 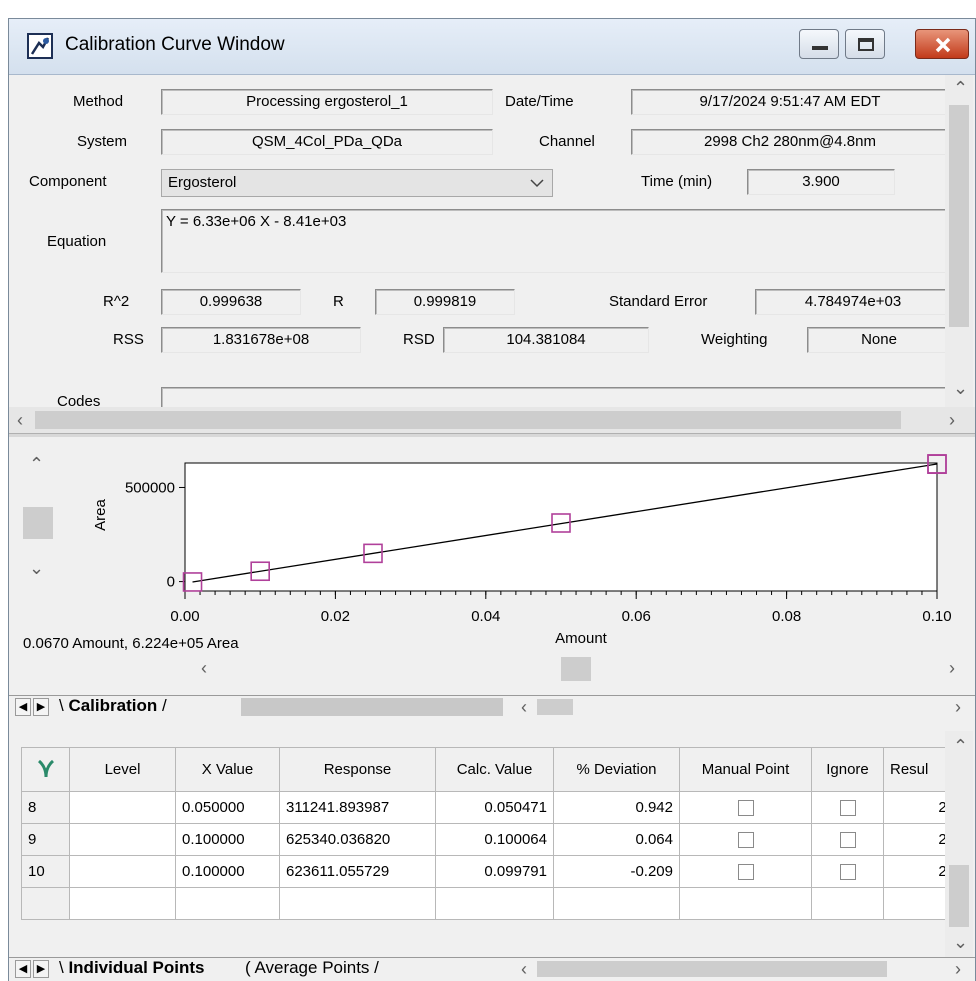 I want to click on tab-average-points: ( Average Points /, so click(x=312, y=967).